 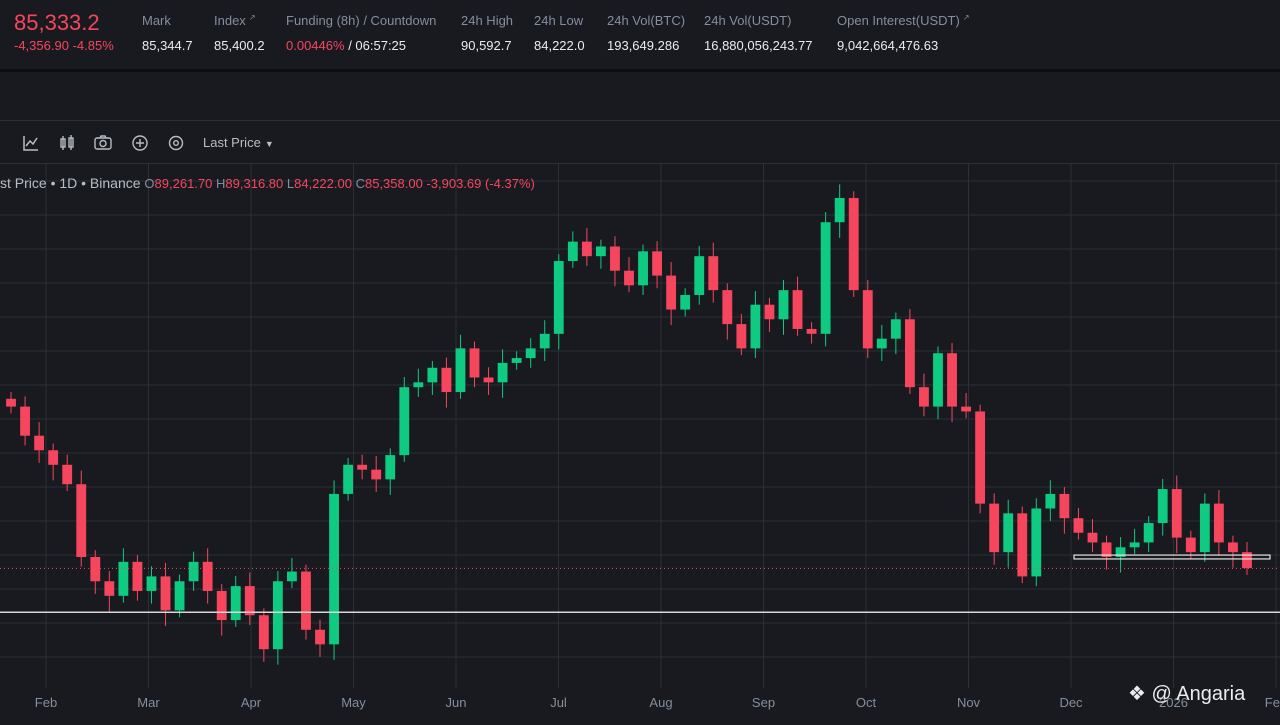 I want to click on x-tick-label: Aug, so click(x=660, y=702).